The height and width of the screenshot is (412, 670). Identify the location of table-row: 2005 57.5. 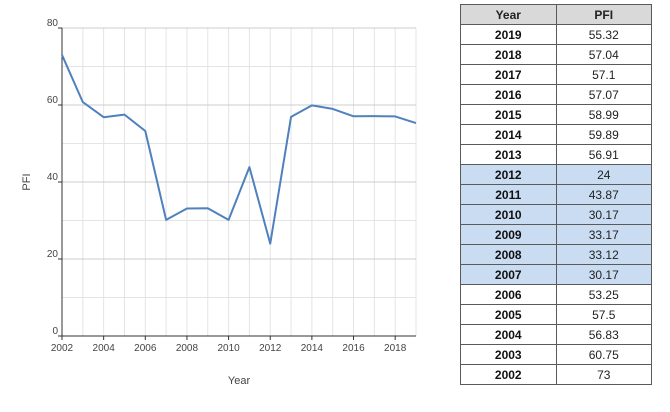
(556, 314).